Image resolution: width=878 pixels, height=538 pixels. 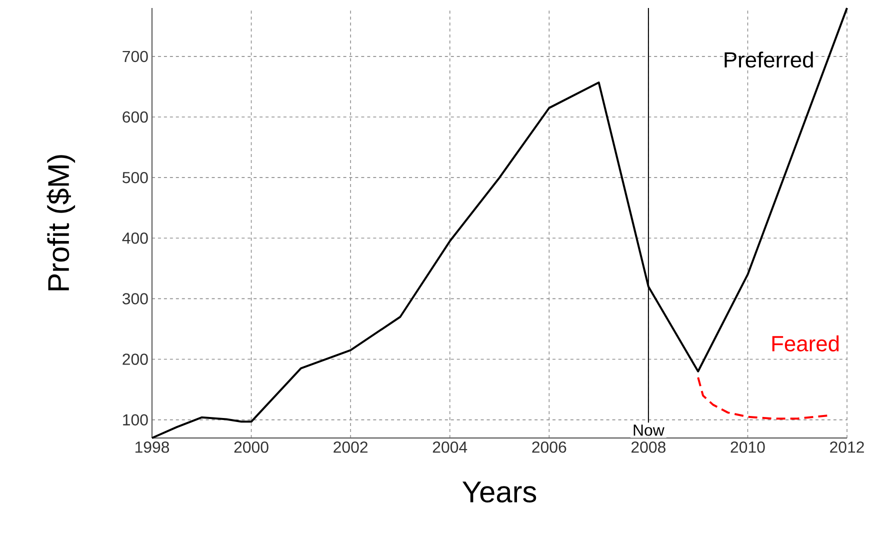 I want to click on y-tick-label: 600, so click(x=135, y=117).